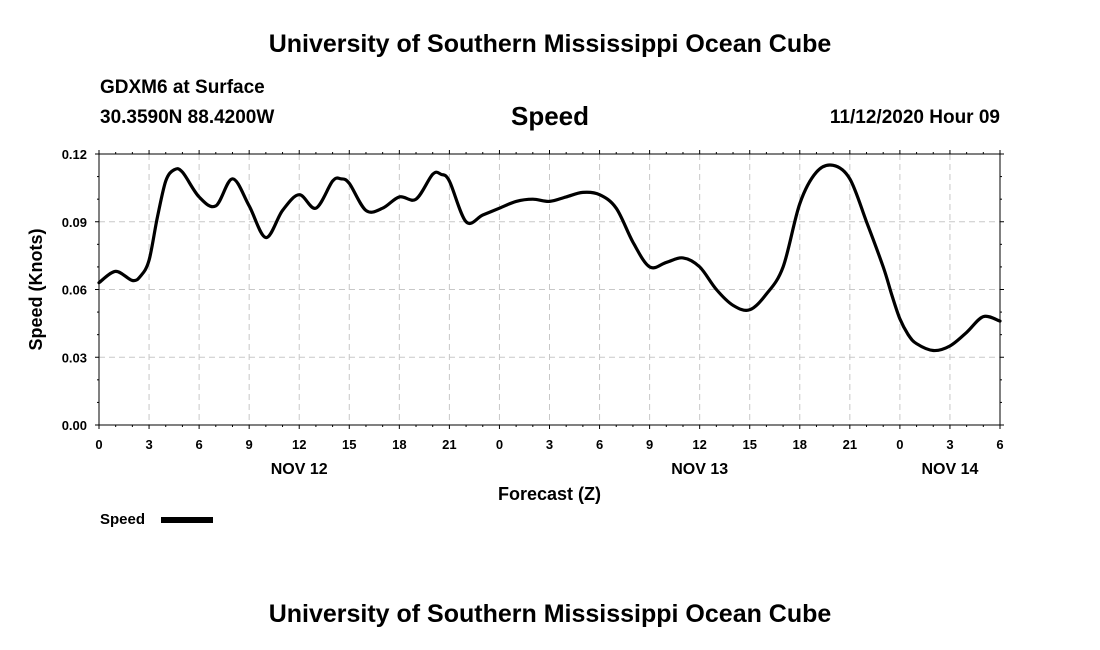 The image size is (1100, 650). Describe the element at coordinates (36, 289) in the screenshot. I see `y-axis-label: Speed (Knots)` at that location.